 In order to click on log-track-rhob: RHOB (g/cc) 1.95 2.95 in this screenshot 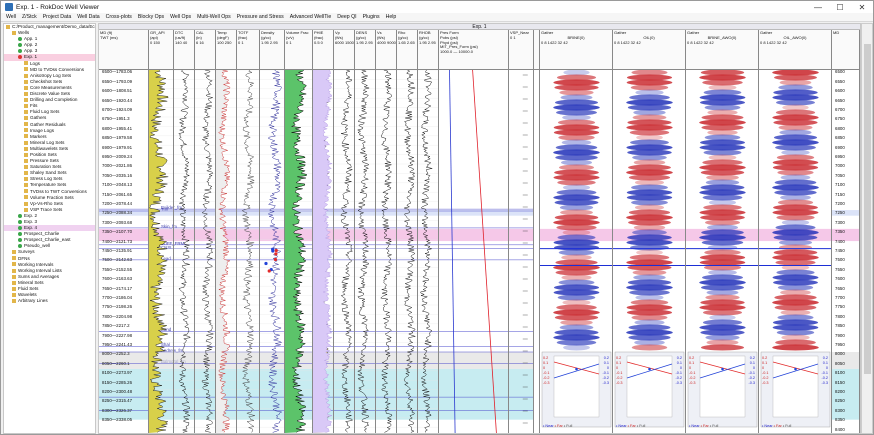, I will do `click(428, 231)`.